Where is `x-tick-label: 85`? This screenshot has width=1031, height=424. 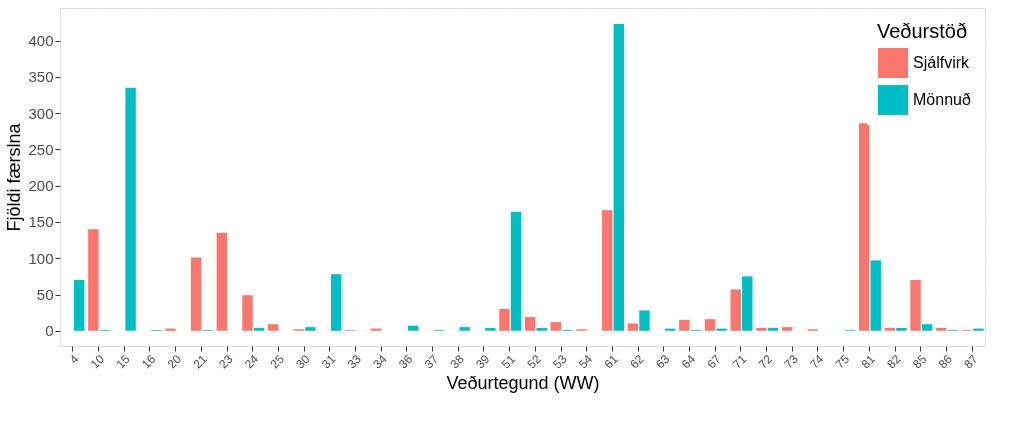
x-tick-label: 85 is located at coordinates (919, 361).